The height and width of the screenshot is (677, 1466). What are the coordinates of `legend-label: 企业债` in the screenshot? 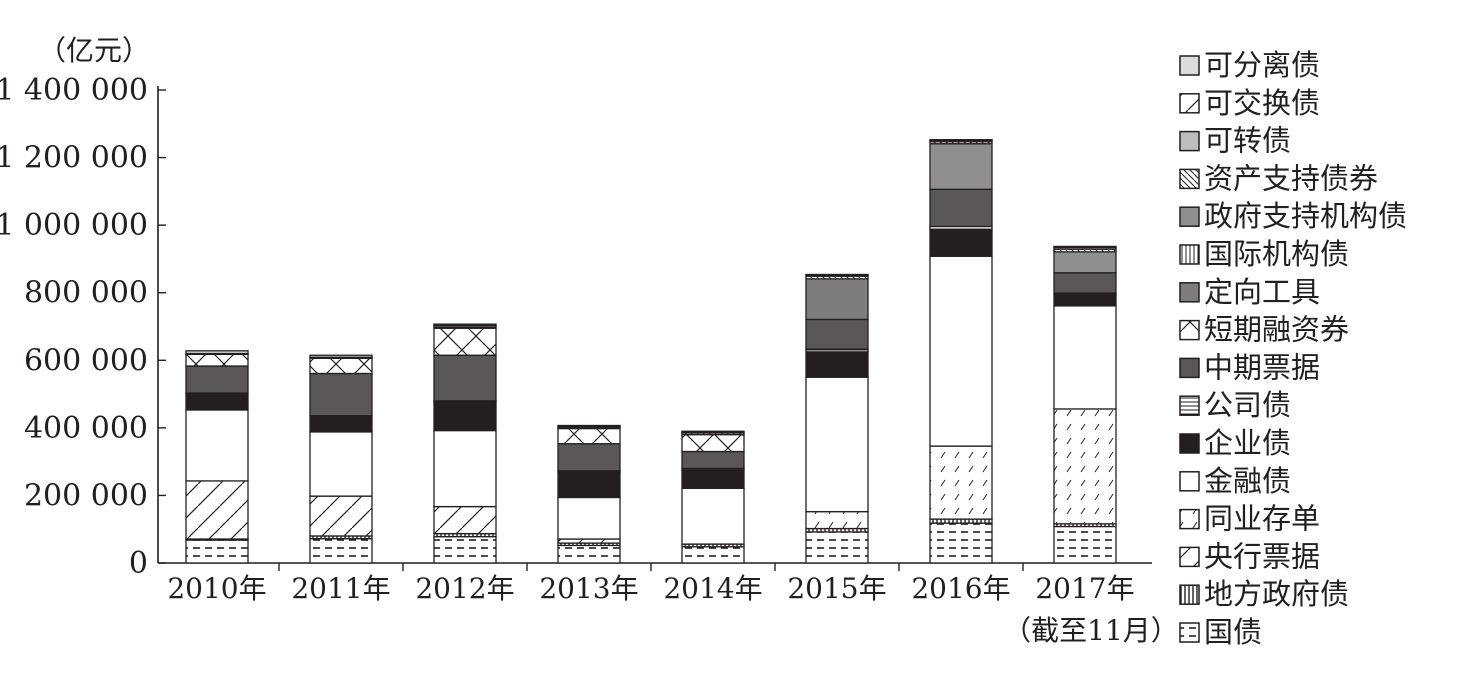 It's located at (1247, 443).